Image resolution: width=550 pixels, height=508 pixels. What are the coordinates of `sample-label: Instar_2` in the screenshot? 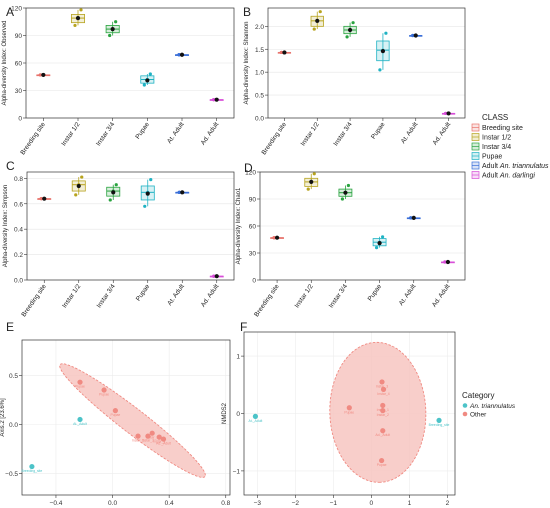 It's located at (383, 415).